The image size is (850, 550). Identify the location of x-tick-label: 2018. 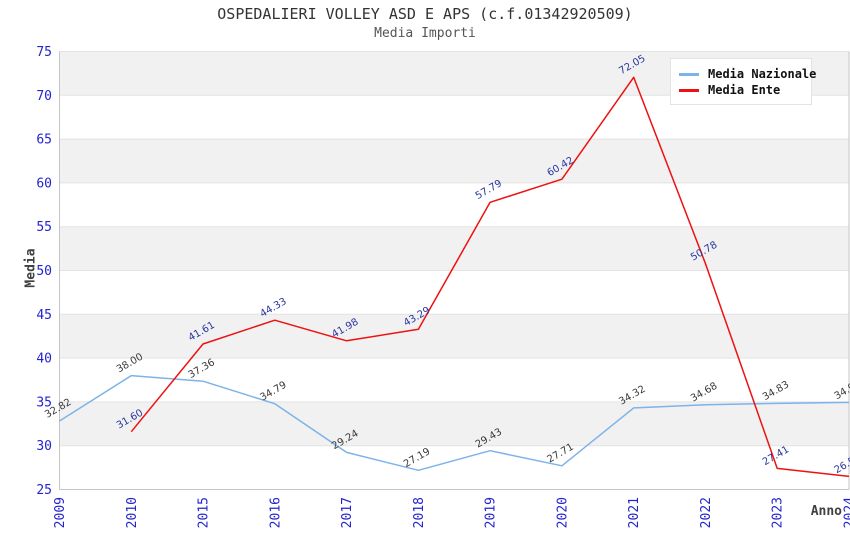
(419, 512).